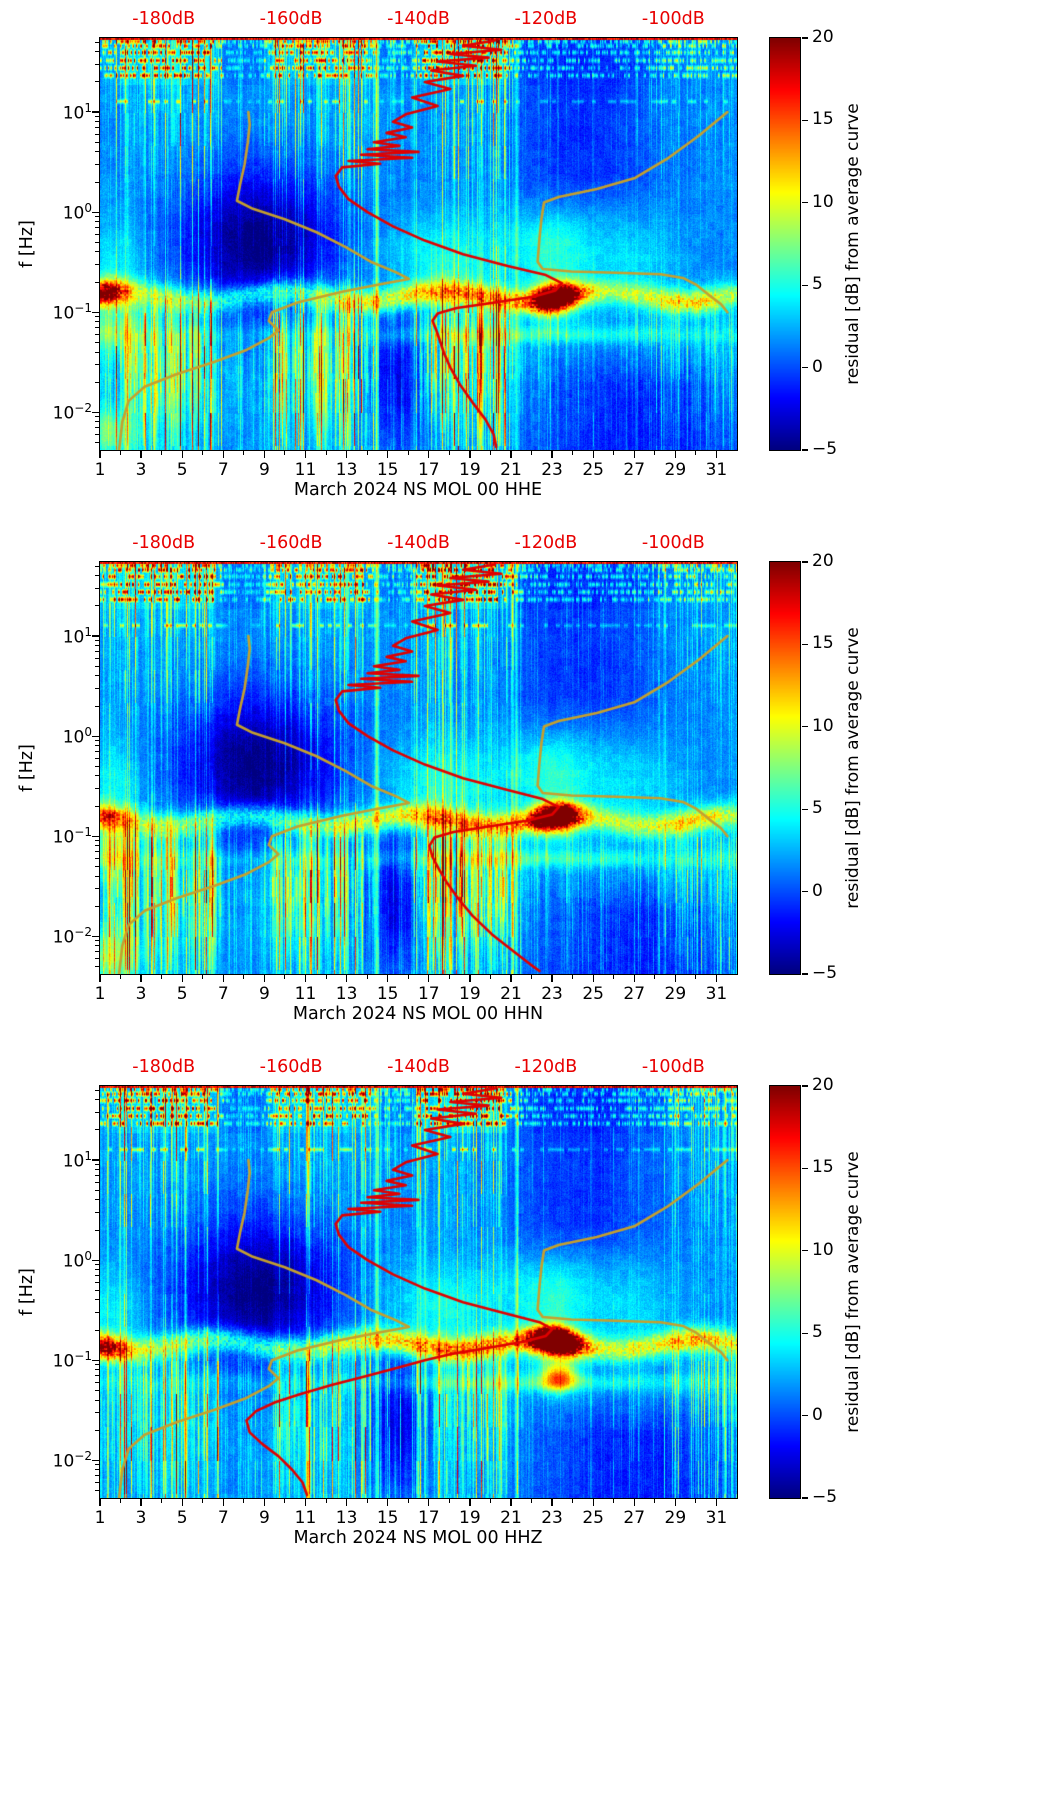  What do you see at coordinates (223, 470) in the screenshot?
I see `x-tick-label: 7` at bounding box center [223, 470].